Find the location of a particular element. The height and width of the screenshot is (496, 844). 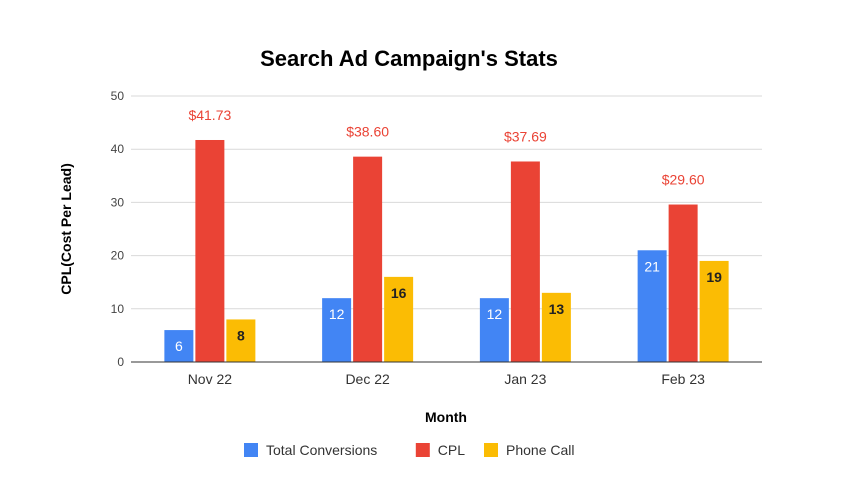

x-tick-label: Nov 22 is located at coordinates (210, 379).